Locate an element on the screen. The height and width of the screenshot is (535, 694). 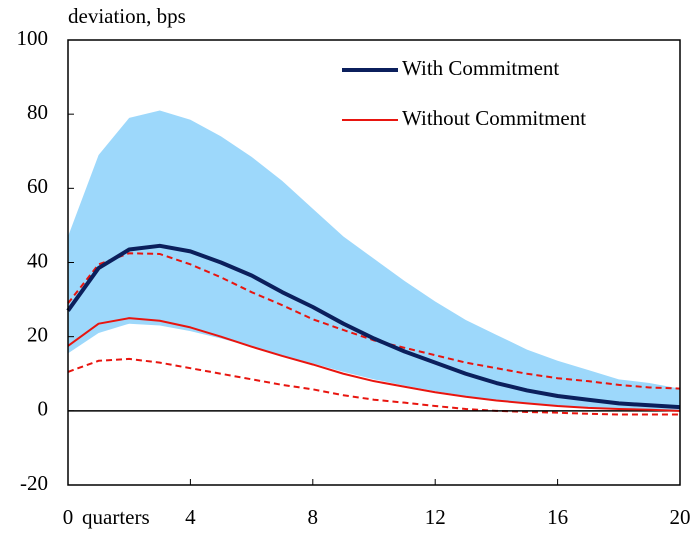
x-tick-label: 16 is located at coordinates (557, 517).